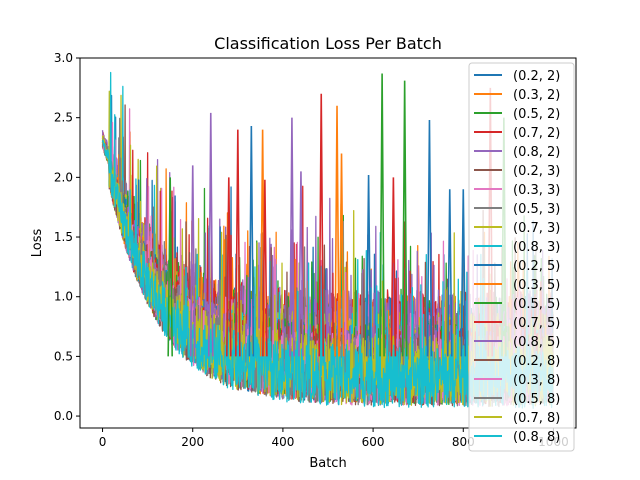  Describe the element at coordinates (327, 463) in the screenshot. I see `x-axis-label: Batch` at that location.